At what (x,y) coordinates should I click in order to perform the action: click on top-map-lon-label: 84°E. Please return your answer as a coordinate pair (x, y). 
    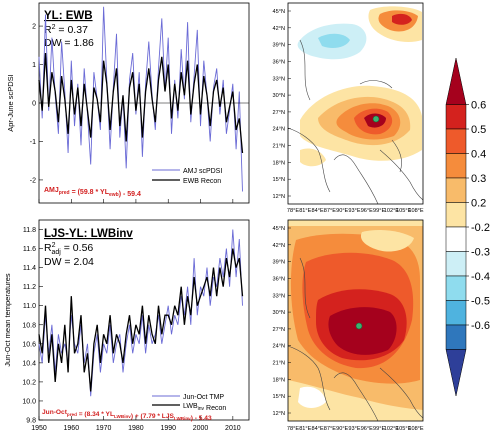
    Looking at the image, I should click on (317, 211).